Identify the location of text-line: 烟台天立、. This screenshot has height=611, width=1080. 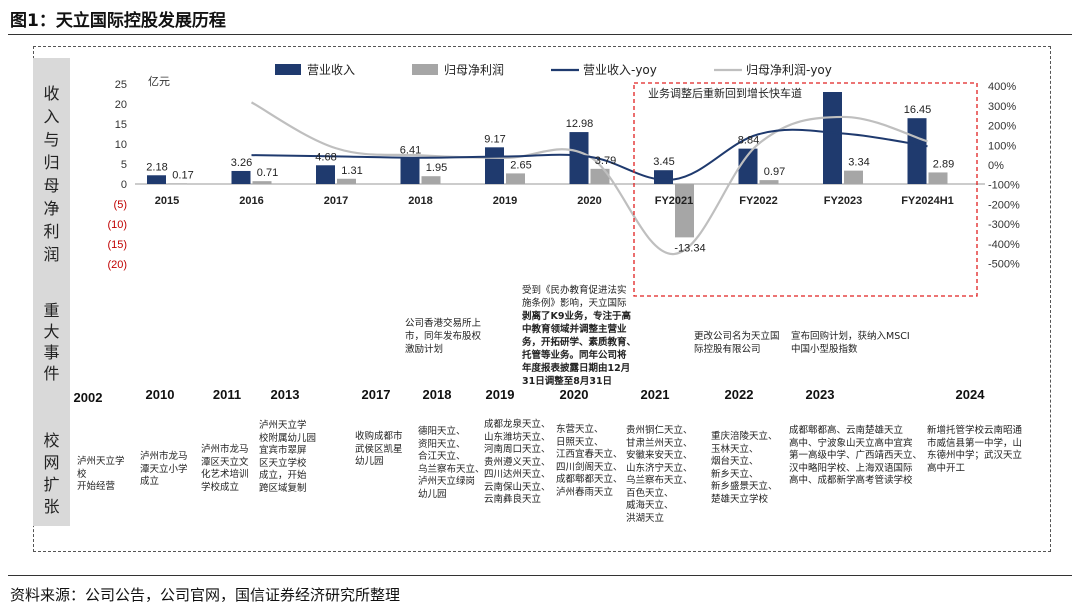
(735, 461).